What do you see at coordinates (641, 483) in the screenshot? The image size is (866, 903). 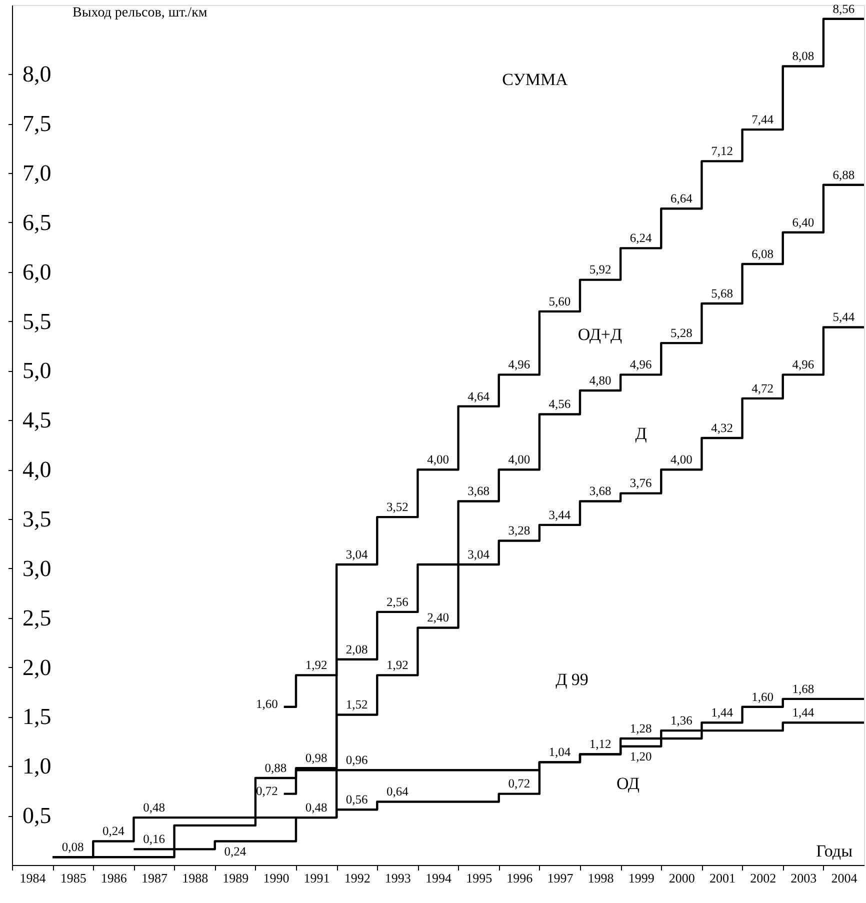 I see `data-label: 3,76` at bounding box center [641, 483].